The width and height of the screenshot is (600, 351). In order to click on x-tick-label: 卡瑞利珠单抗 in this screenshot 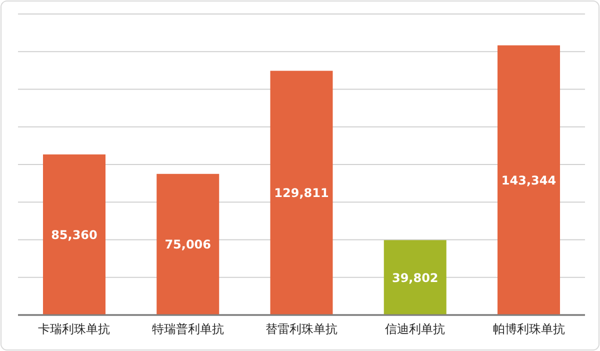, I will do `click(74, 329)`.